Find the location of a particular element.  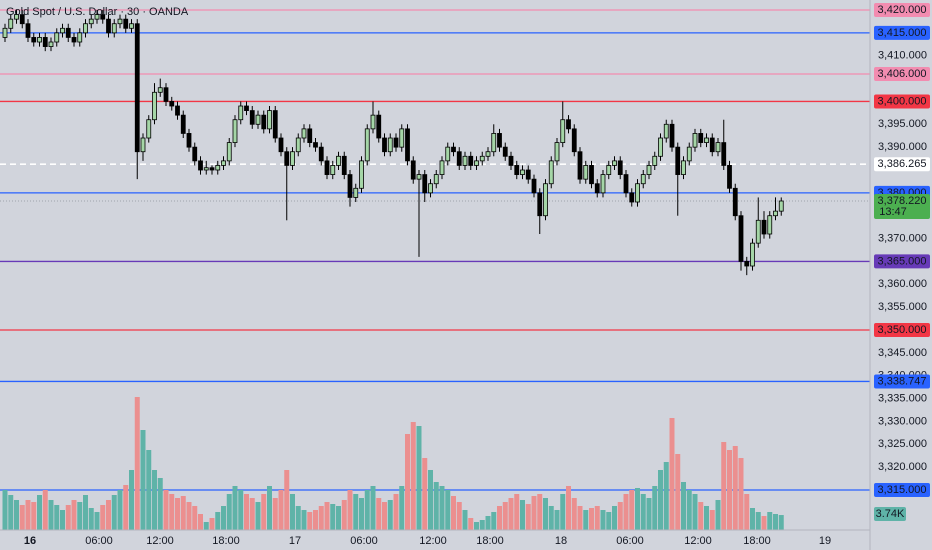

y-tick-label: 3,345.000 is located at coordinates (902, 353).